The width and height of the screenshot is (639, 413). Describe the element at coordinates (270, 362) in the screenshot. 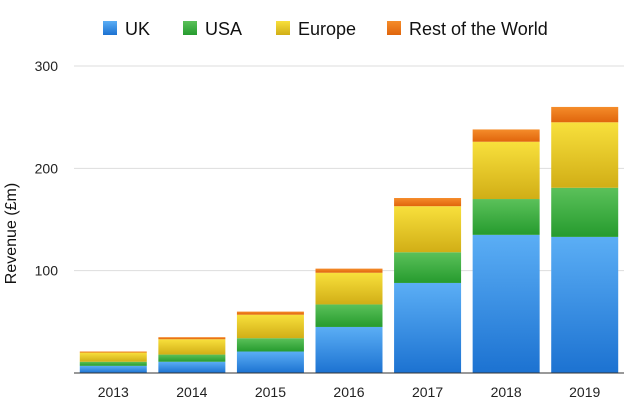

I see `bar-2015-uk` at that location.